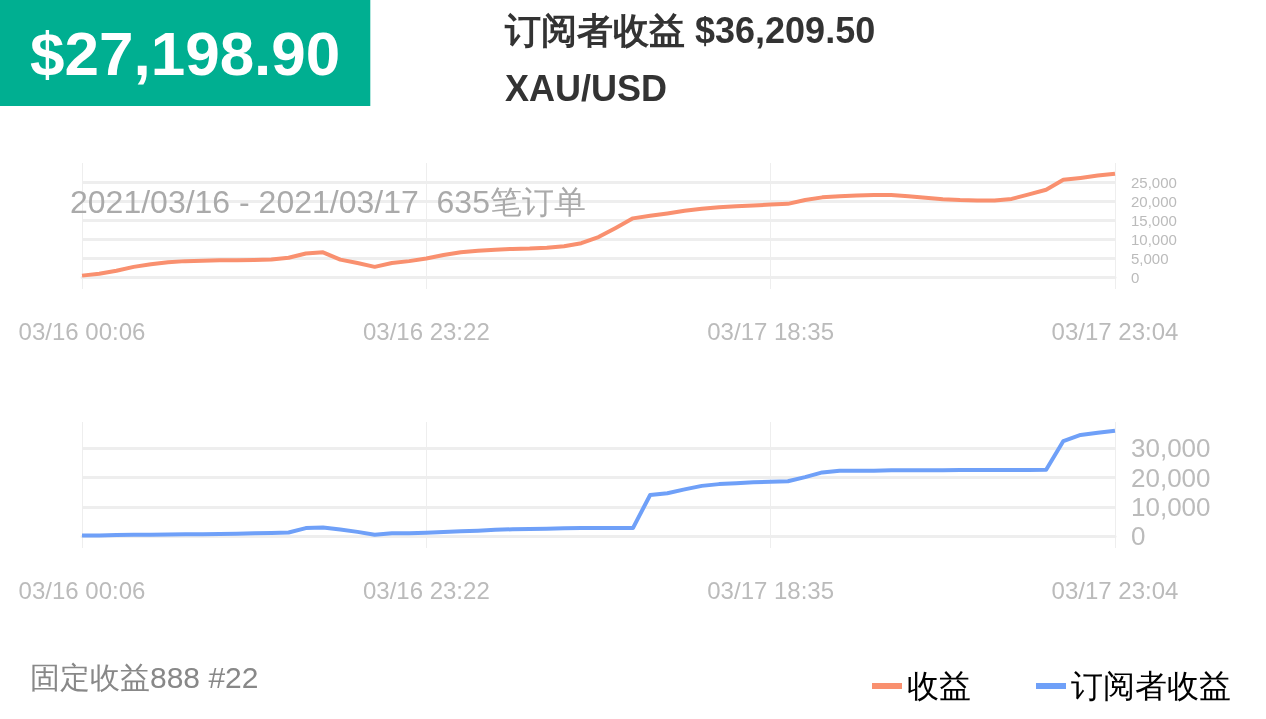  I want to click on line-series, so click(598, 483).